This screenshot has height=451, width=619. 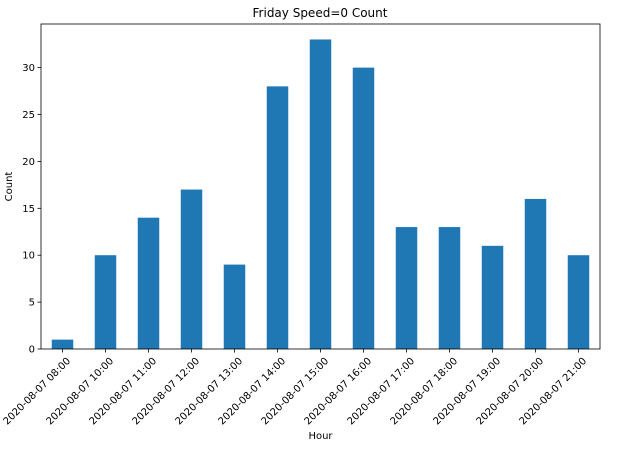 What do you see at coordinates (28, 115) in the screenshot?
I see `y-tick-label-5: 25` at bounding box center [28, 115].